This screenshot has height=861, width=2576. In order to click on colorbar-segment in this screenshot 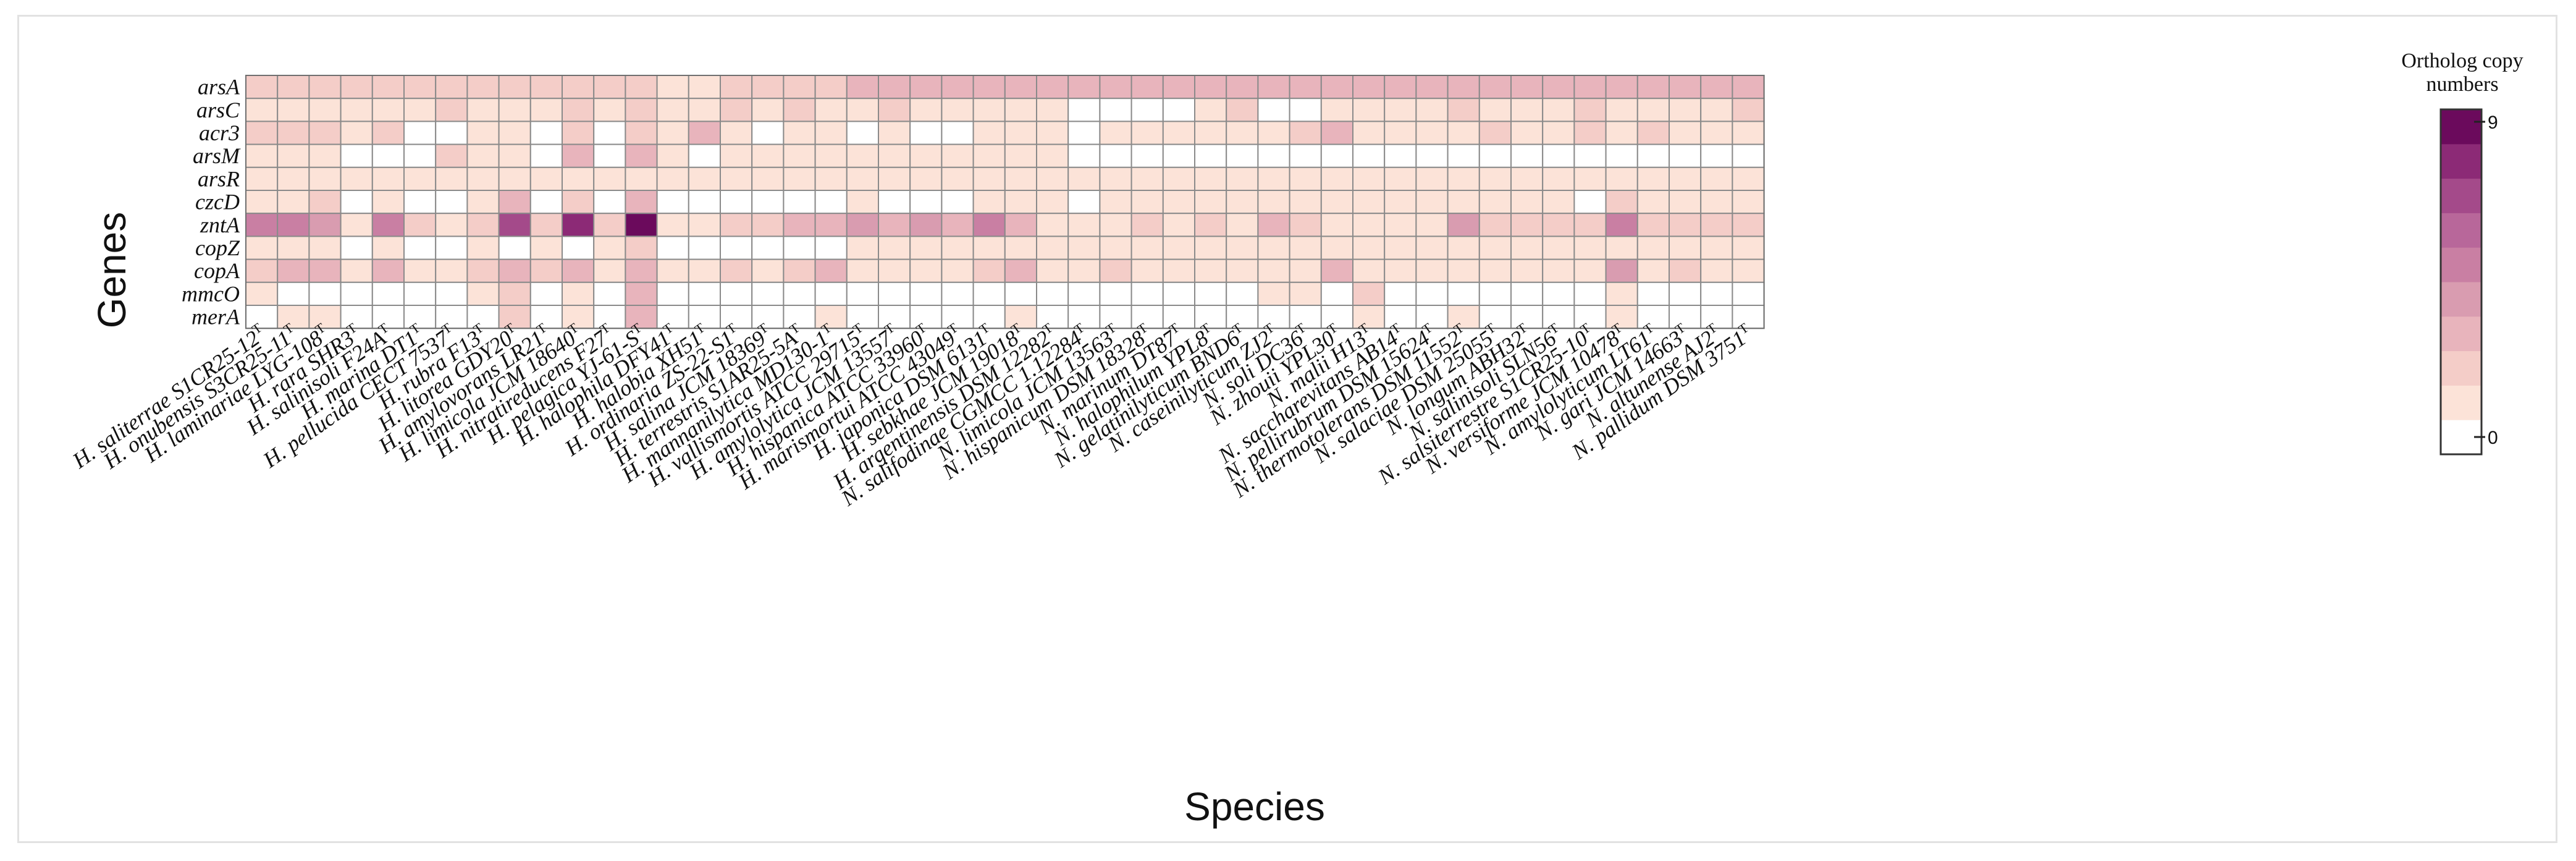, I will do `click(2461, 195)`.